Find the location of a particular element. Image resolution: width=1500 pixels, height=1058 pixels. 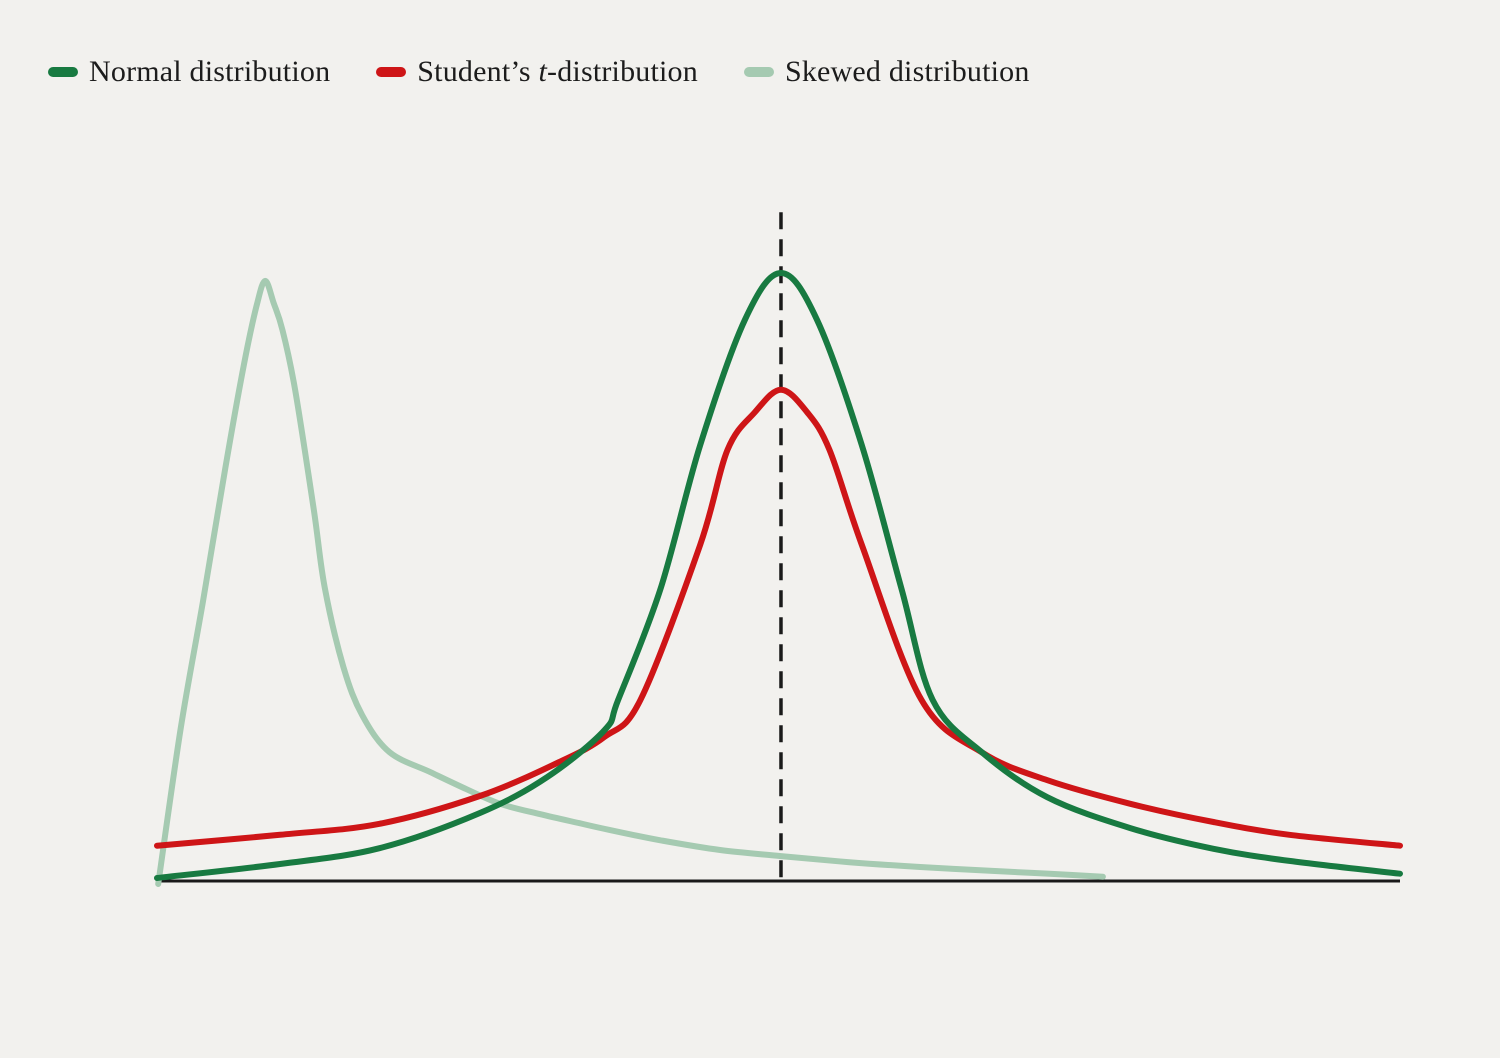

skewed-legend-marker-icon is located at coordinates (758, 72).